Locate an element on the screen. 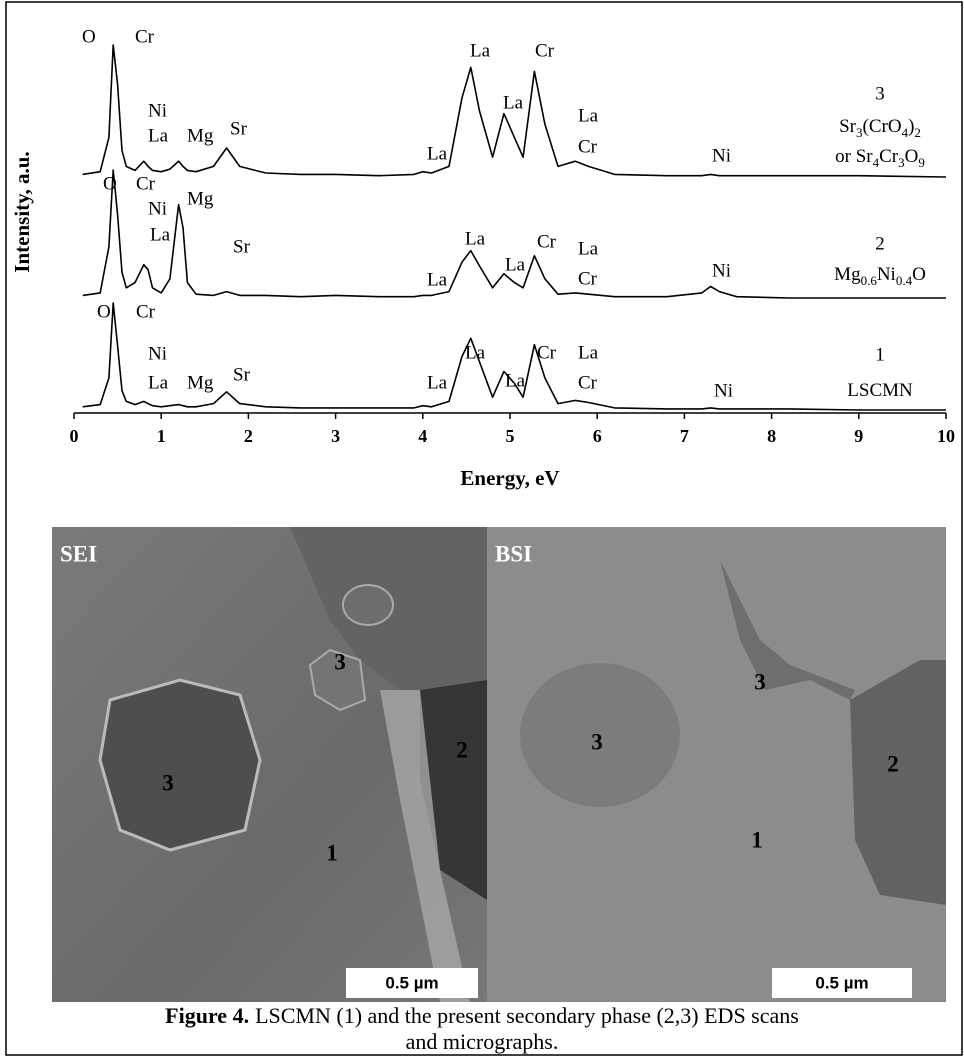  caption-label: Figure 4. is located at coordinates (207, 1015).